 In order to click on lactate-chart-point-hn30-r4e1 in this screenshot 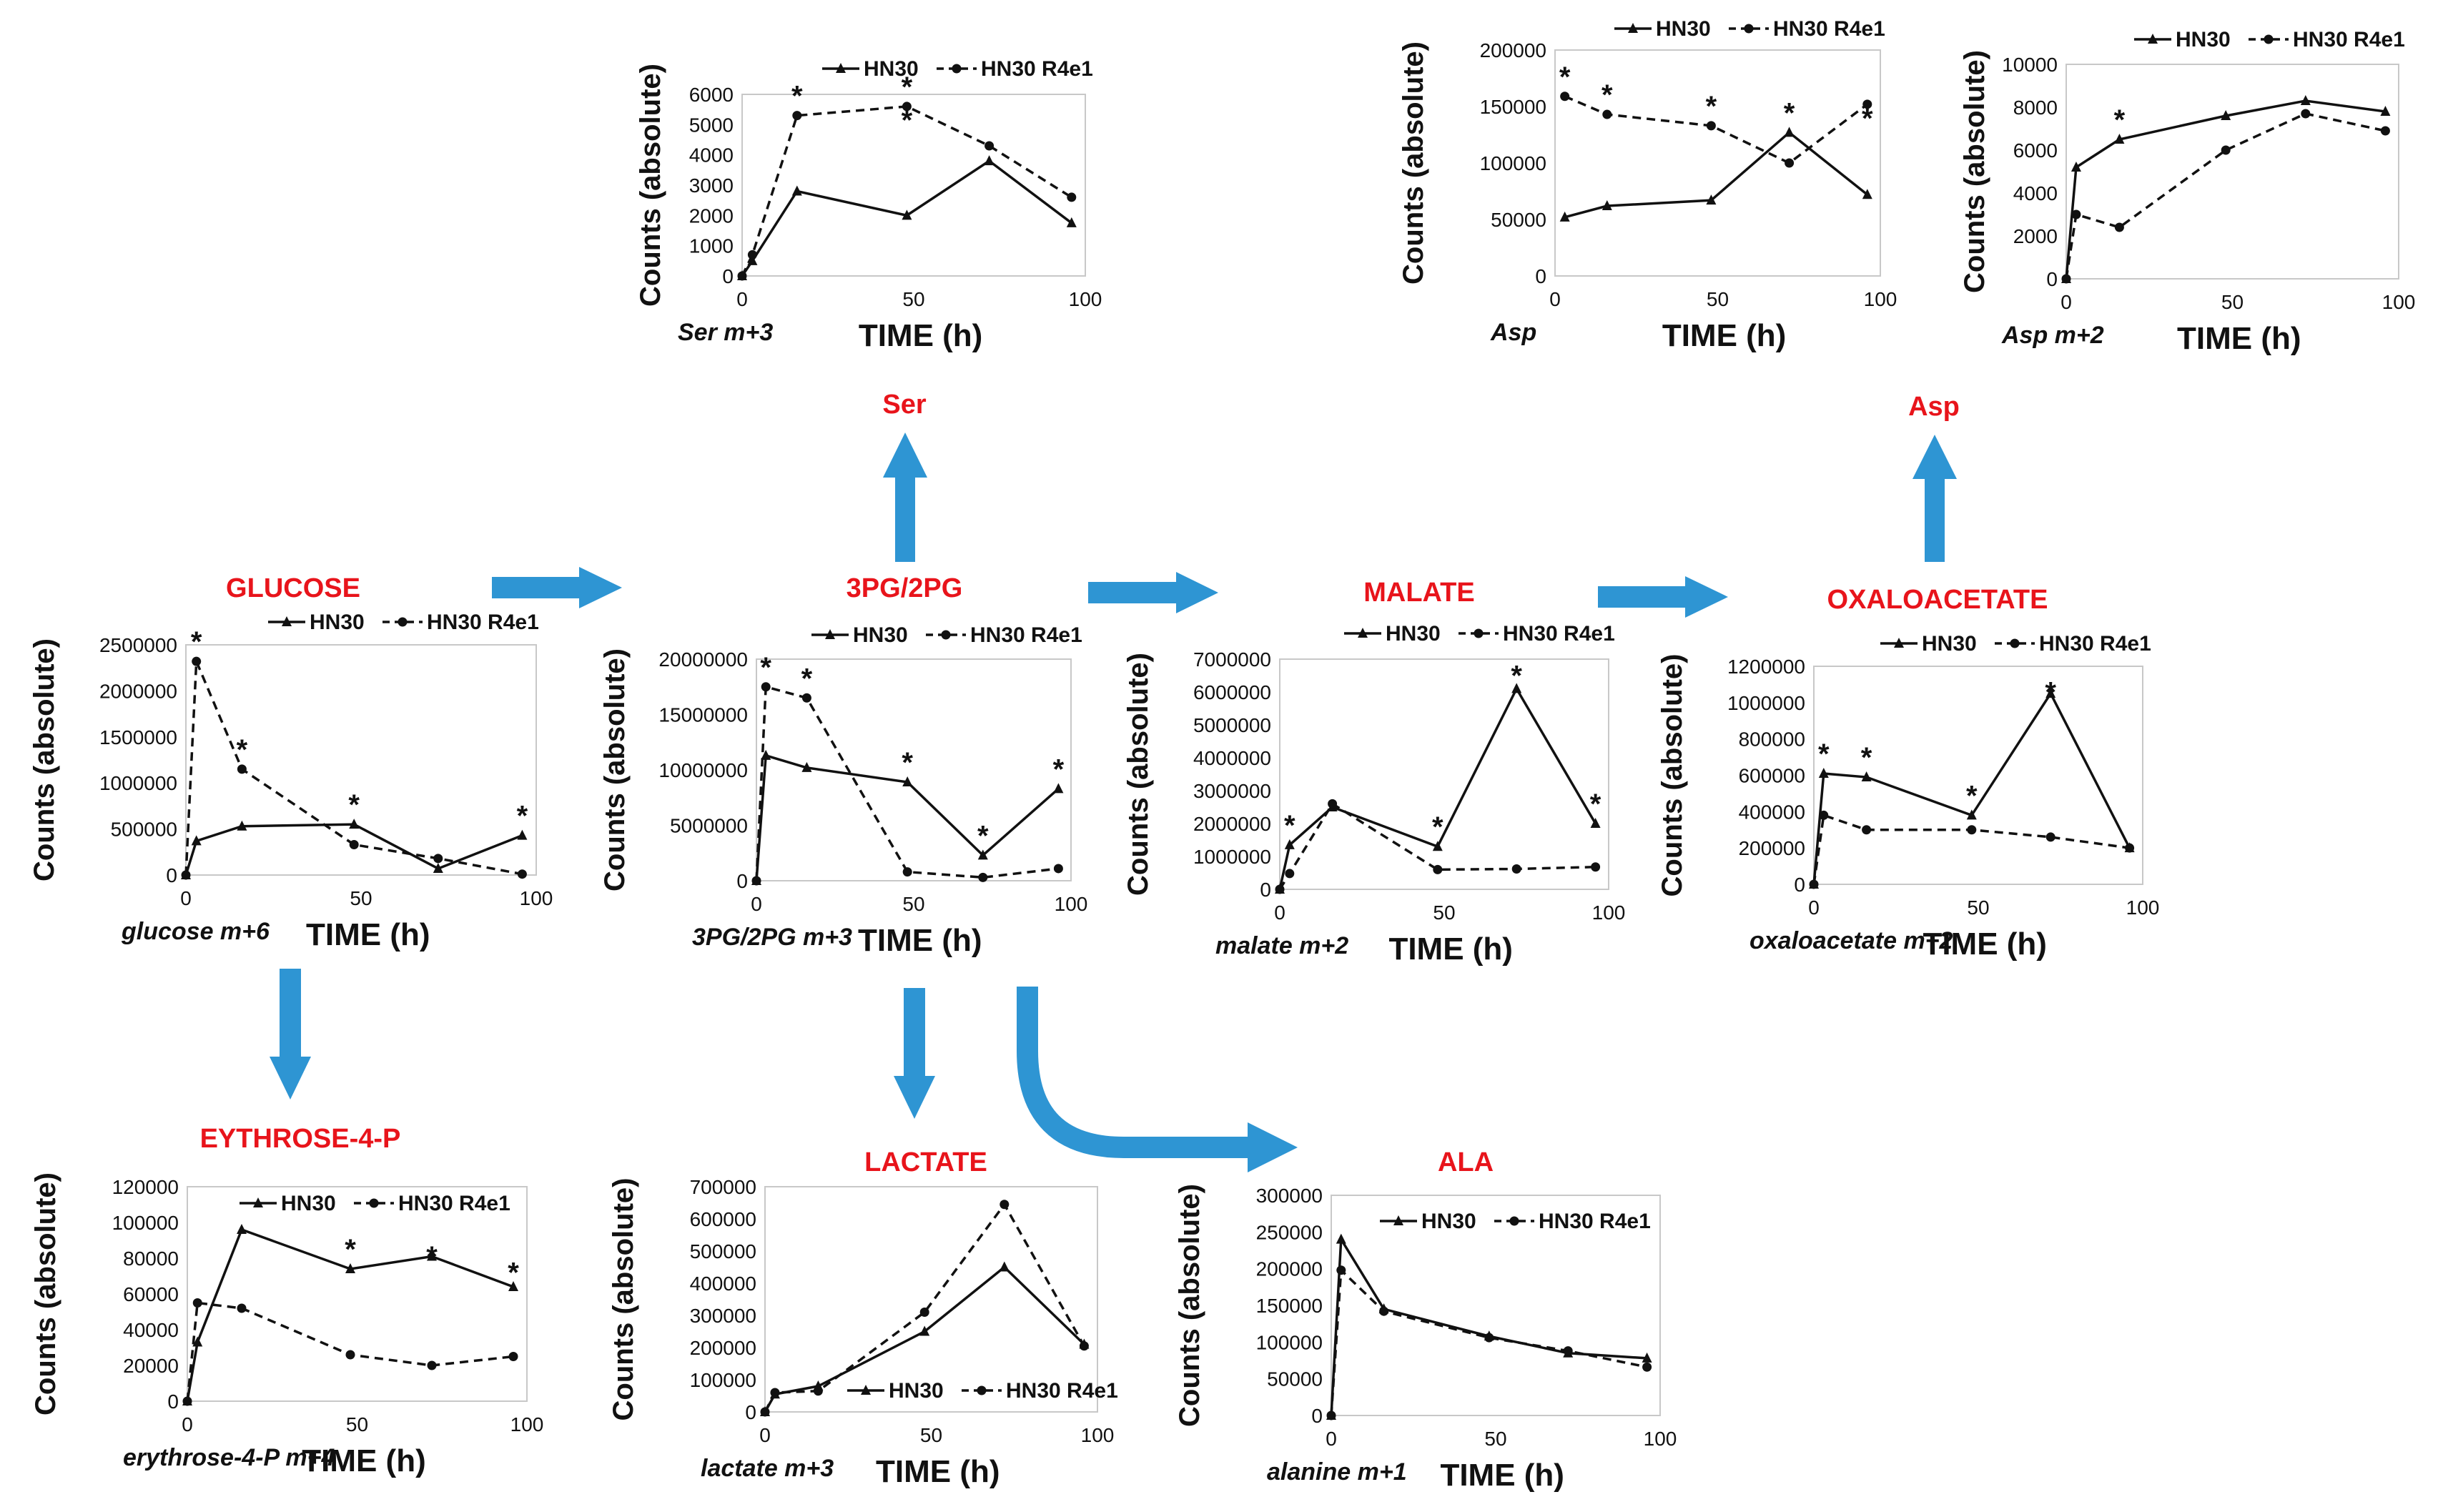, I will do `click(818, 1391)`.